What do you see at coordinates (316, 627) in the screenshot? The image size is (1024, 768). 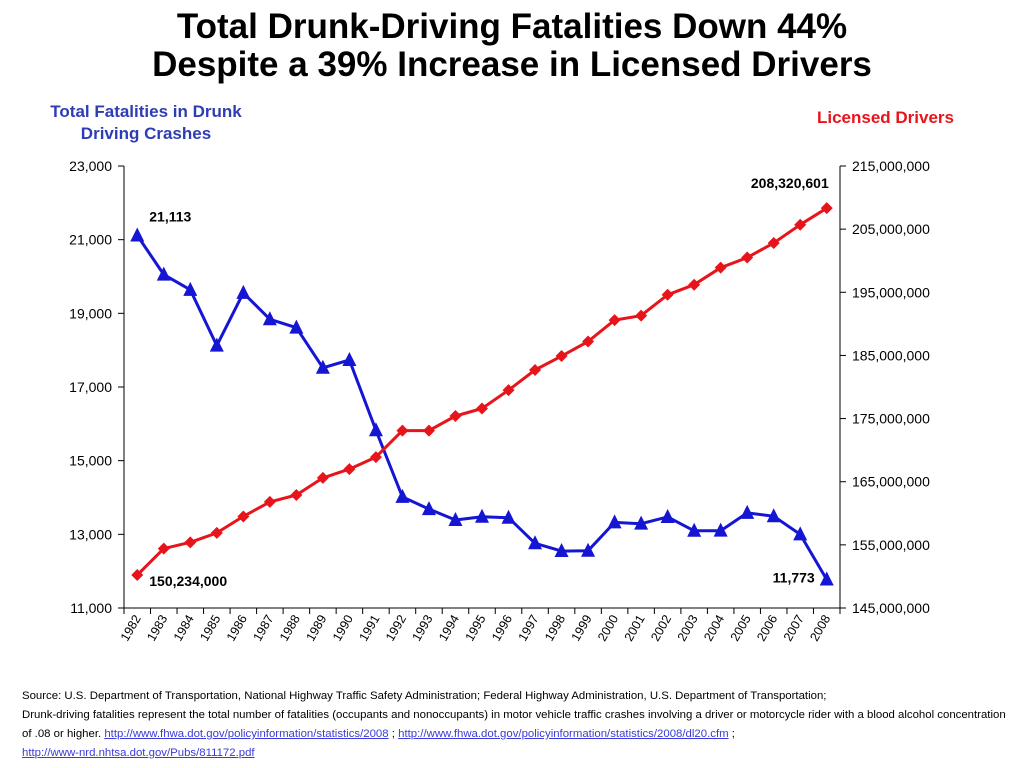 I see `x-tick-label: 1989` at bounding box center [316, 627].